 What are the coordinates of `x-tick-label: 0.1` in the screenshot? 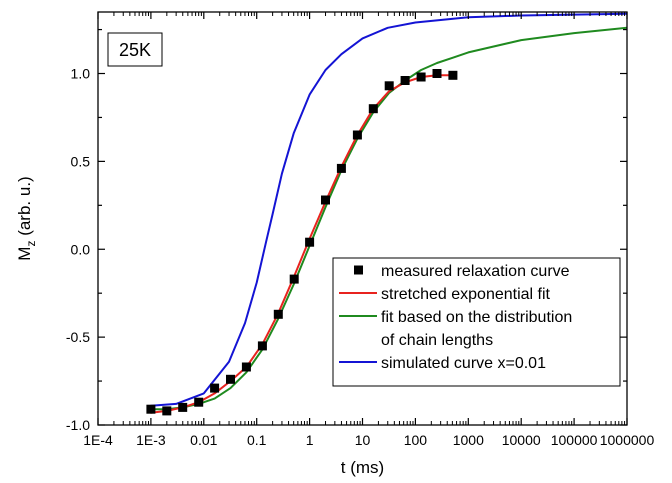 It's located at (257, 440).